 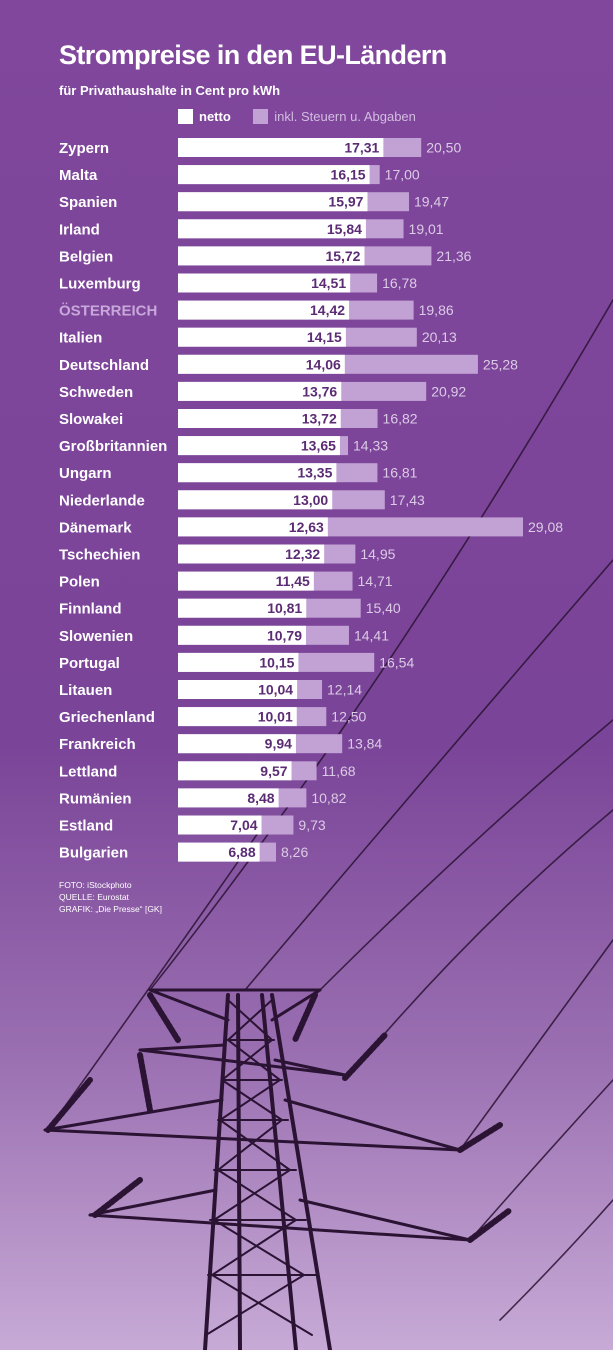 I want to click on country-label-slowakei: Slowakei, so click(x=91, y=419).